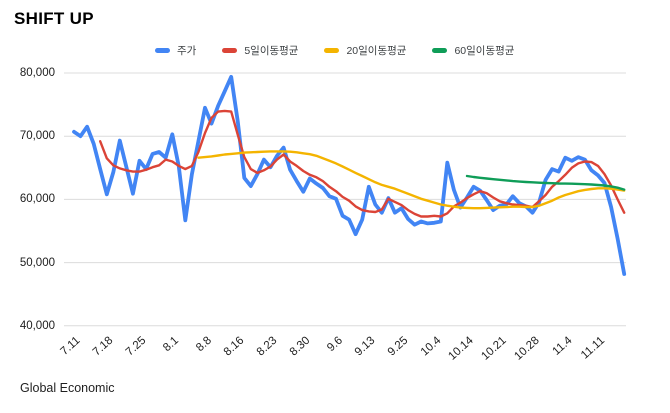 This screenshot has width=670, height=413. I want to click on legend-item-label: 주가, so click(187, 51).